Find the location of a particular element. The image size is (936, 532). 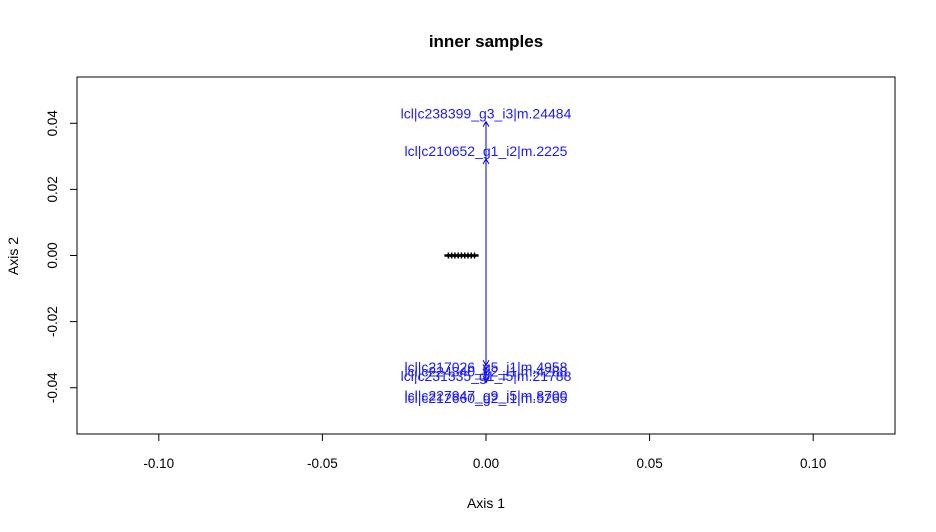

variable-label: lcl|c217026_g5_i1|m.4958 is located at coordinates (486, 367).